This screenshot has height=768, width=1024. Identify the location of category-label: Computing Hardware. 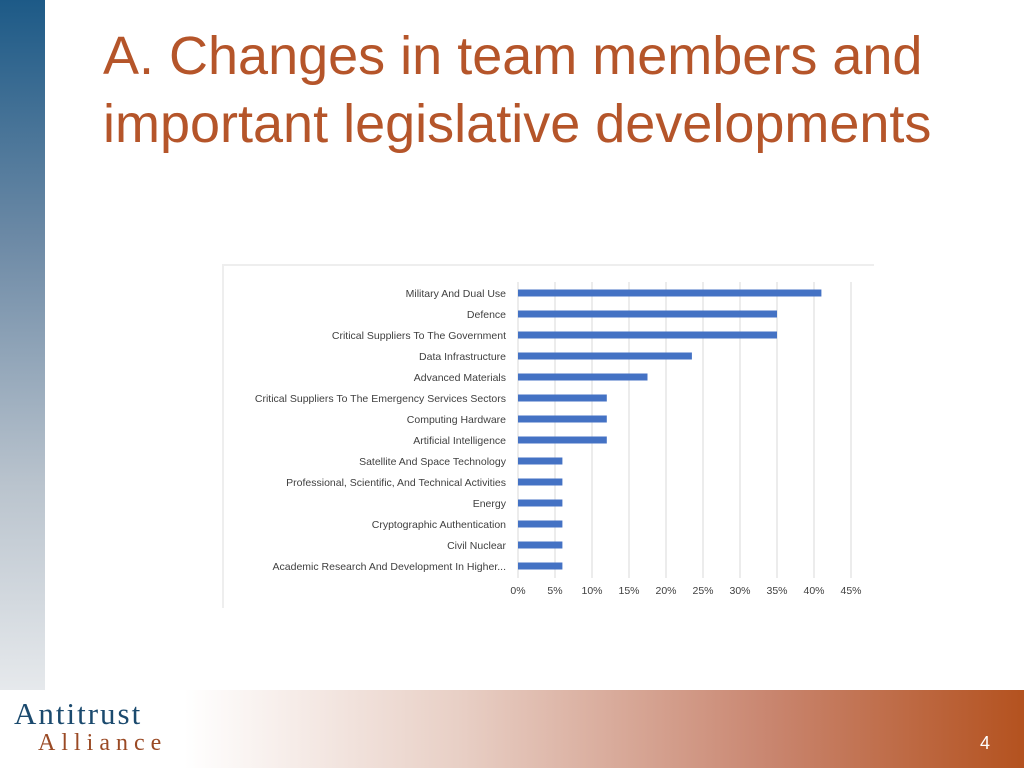
(456, 420).